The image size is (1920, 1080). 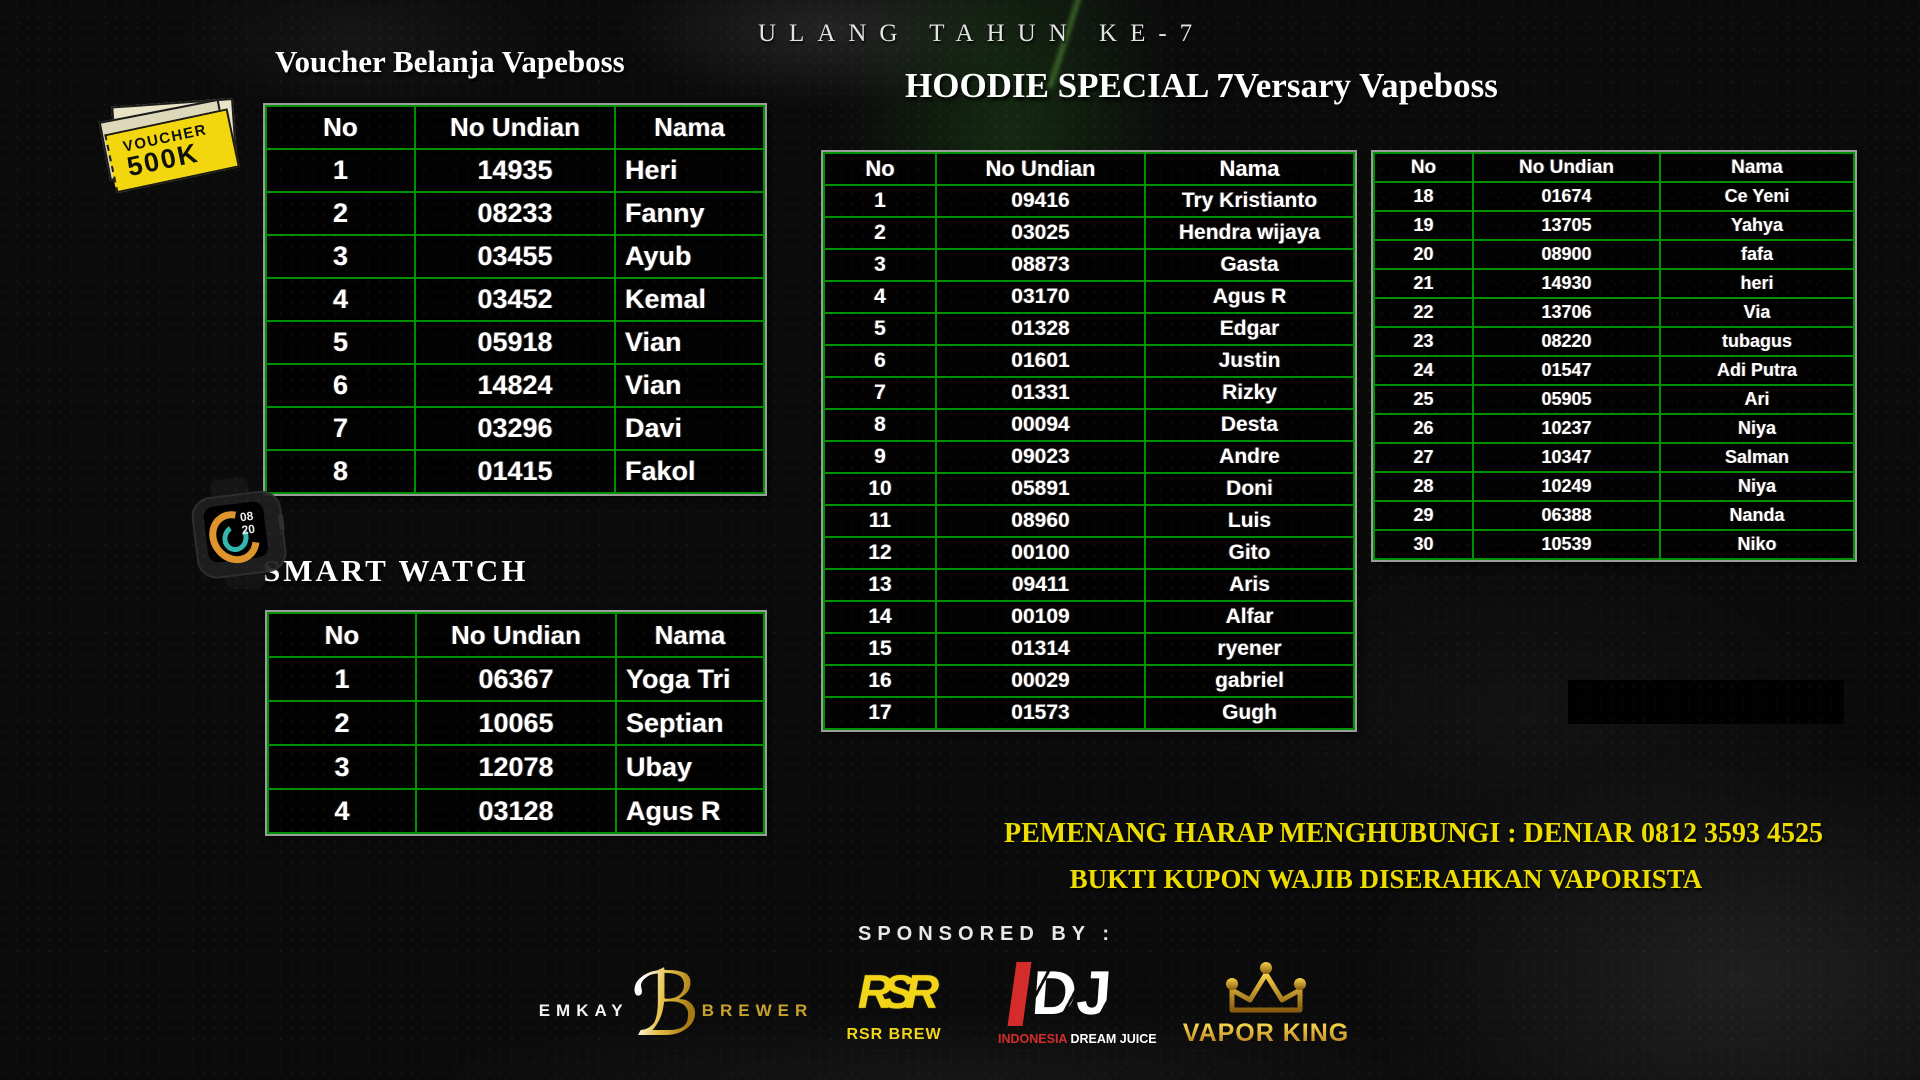 I want to click on table-row: 28 10249 Niya, so click(x=1614, y=486).